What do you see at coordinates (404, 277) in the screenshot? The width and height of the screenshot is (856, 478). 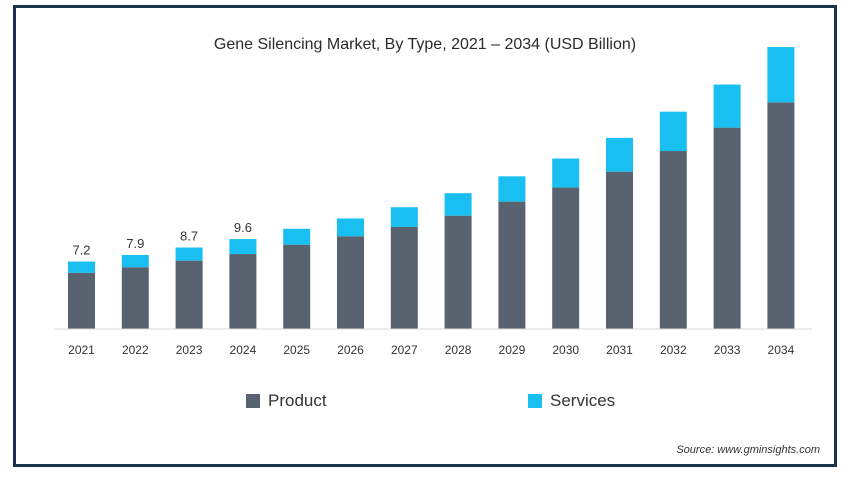 I see `bar-product-2027` at bounding box center [404, 277].